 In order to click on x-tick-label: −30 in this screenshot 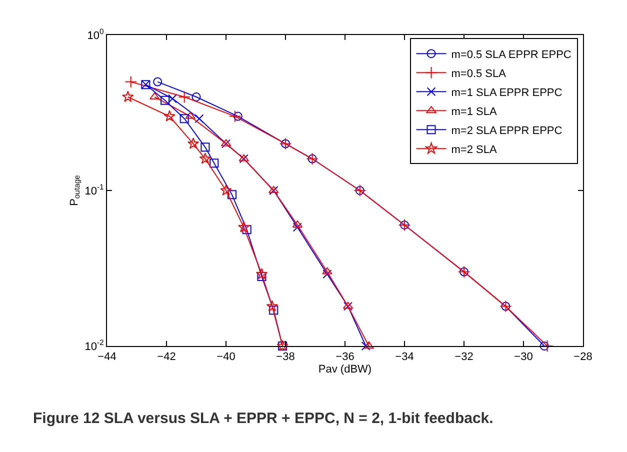, I will do `click(523, 357)`.